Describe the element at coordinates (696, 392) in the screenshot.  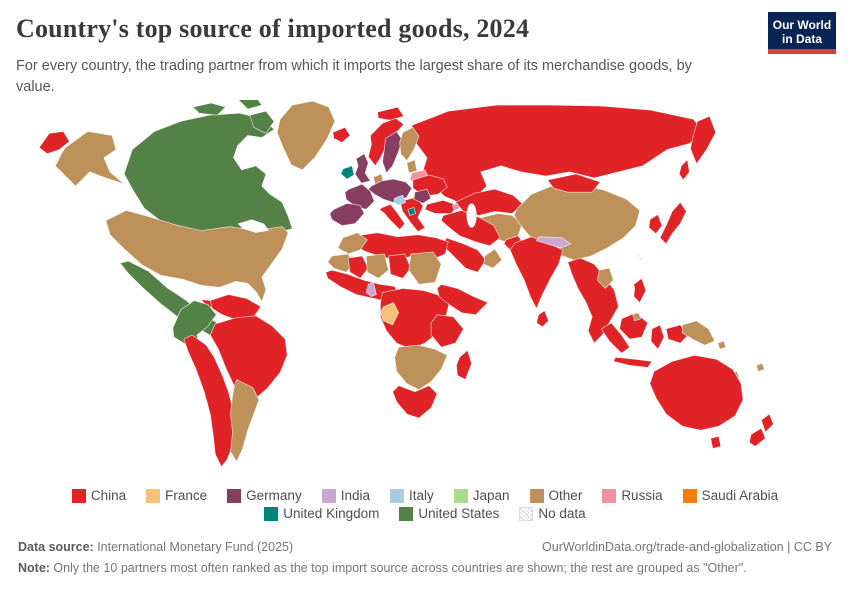
I see `region-australia` at that location.